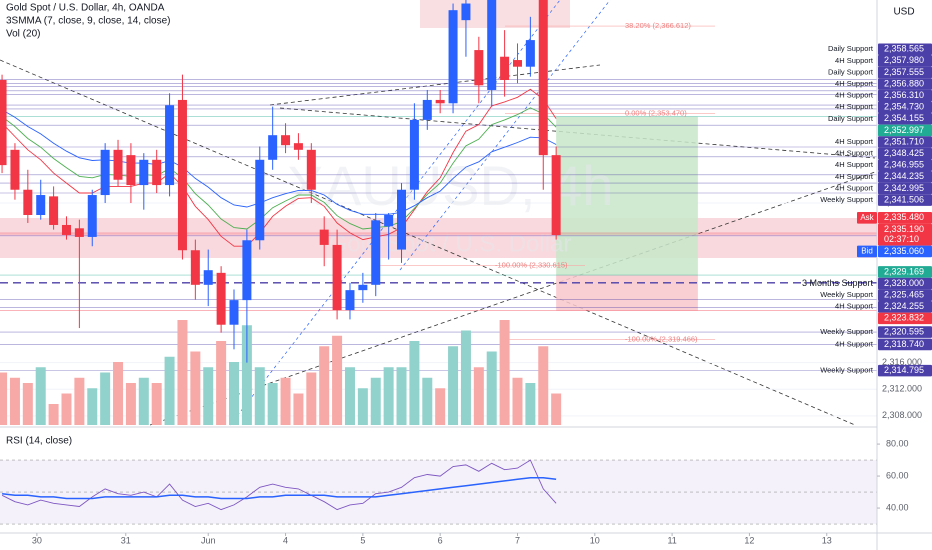  Describe the element at coordinates (749, 540) in the screenshot. I see `x-tick-label: 12` at that location.